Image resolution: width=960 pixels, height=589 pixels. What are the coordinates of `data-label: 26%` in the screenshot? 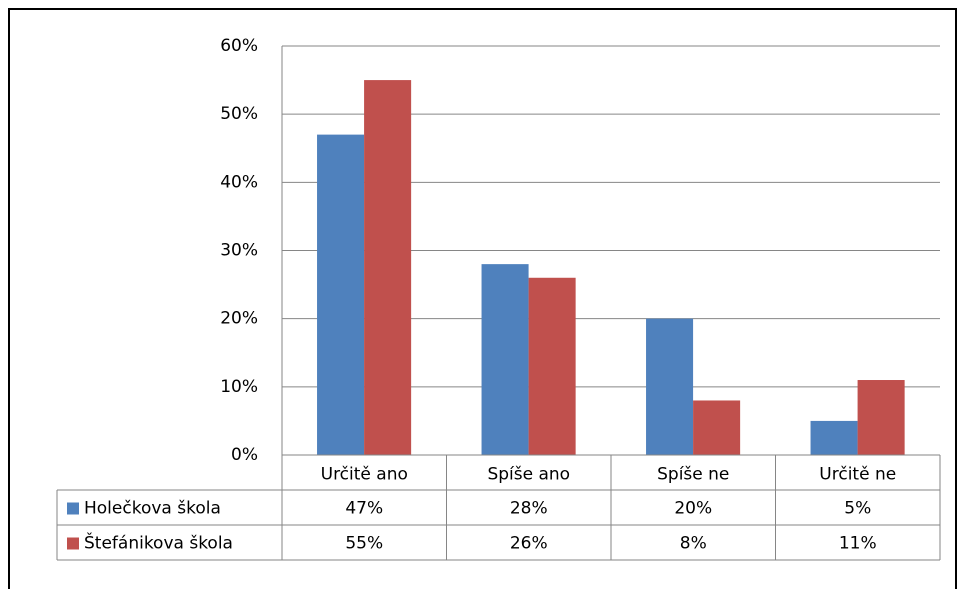 It's located at (529, 544).